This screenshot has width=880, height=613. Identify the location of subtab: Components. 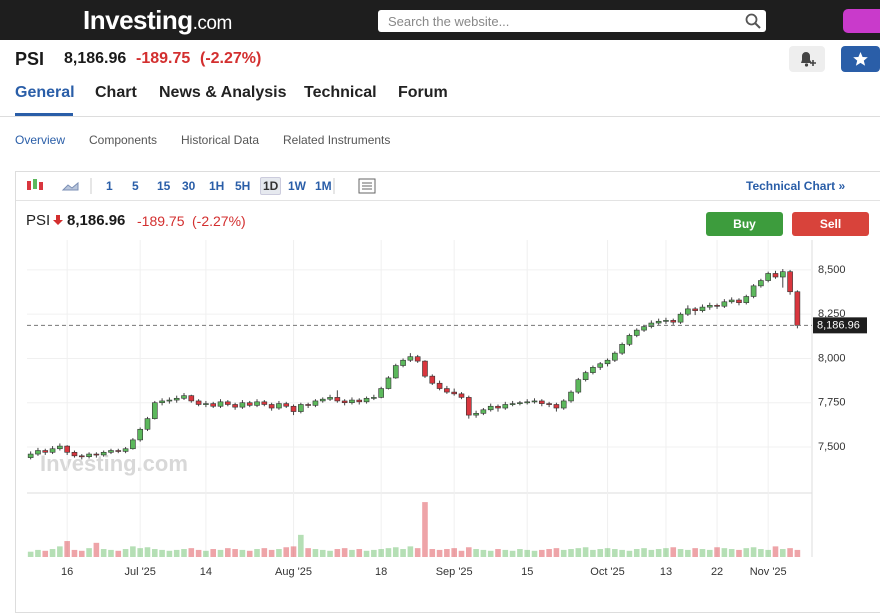
(123, 140).